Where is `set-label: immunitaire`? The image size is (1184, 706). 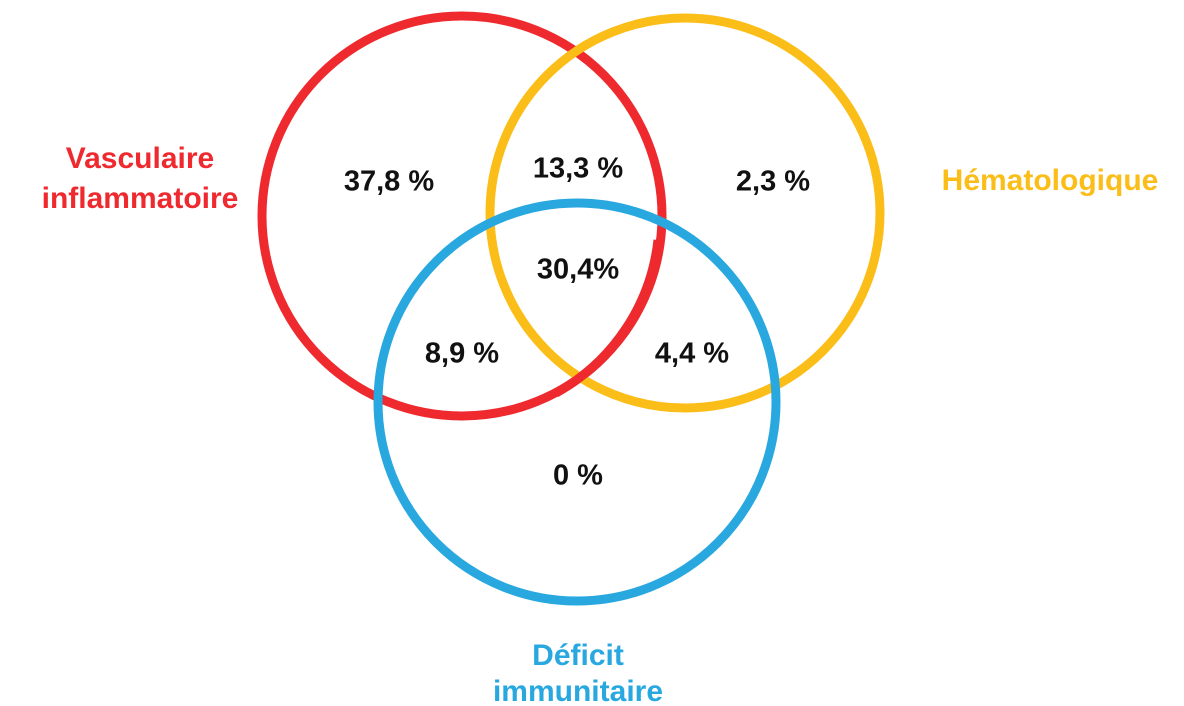 set-label: immunitaire is located at coordinates (578, 690).